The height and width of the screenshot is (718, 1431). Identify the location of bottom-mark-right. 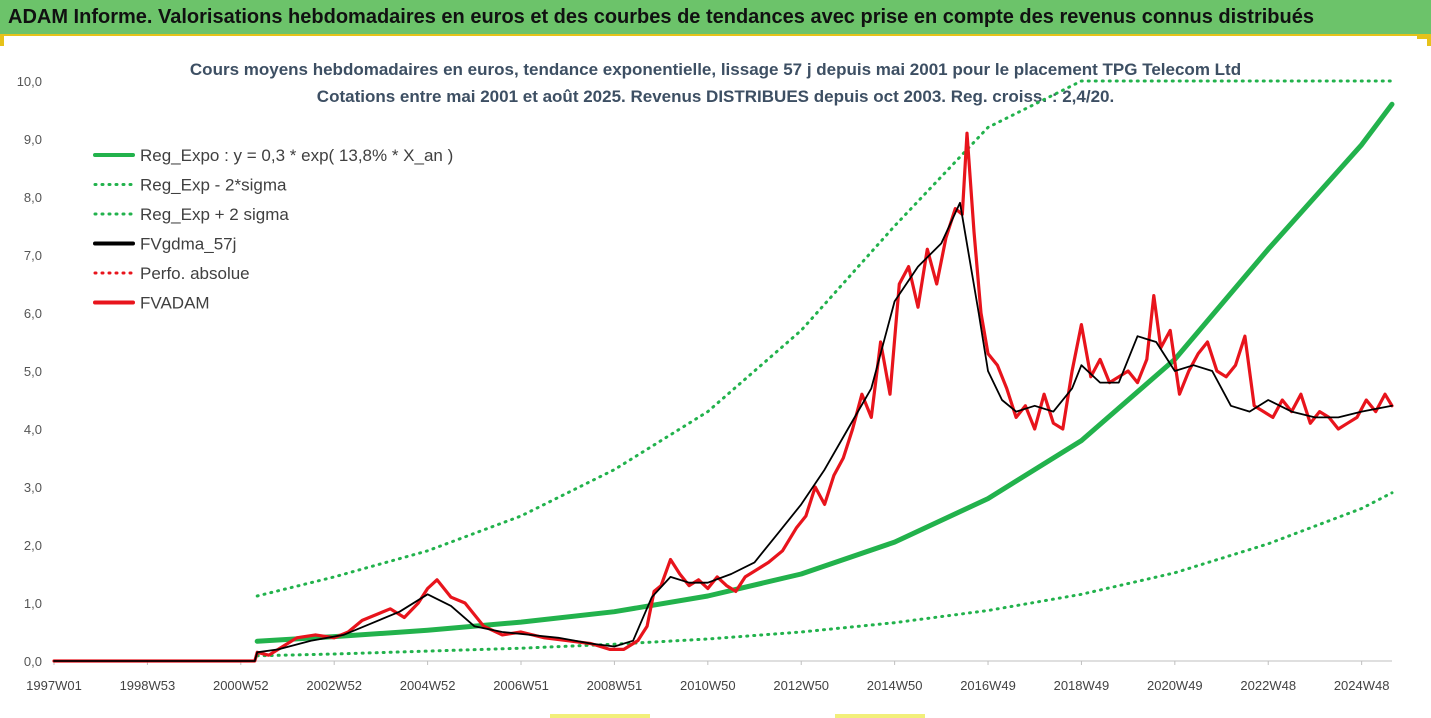
(880, 716).